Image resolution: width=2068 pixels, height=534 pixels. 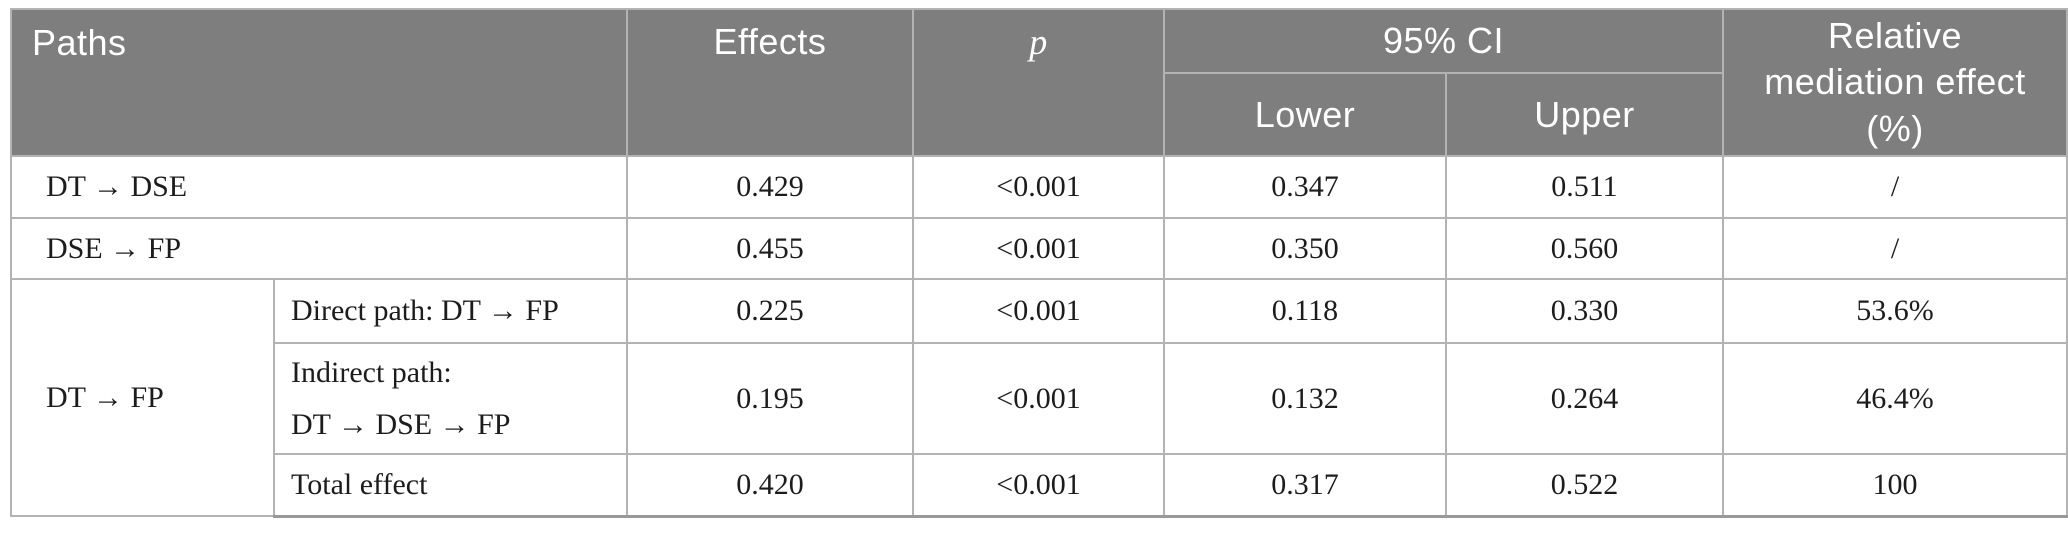 What do you see at coordinates (770, 311) in the screenshot?
I see `effect-cell: 0.225` at bounding box center [770, 311].